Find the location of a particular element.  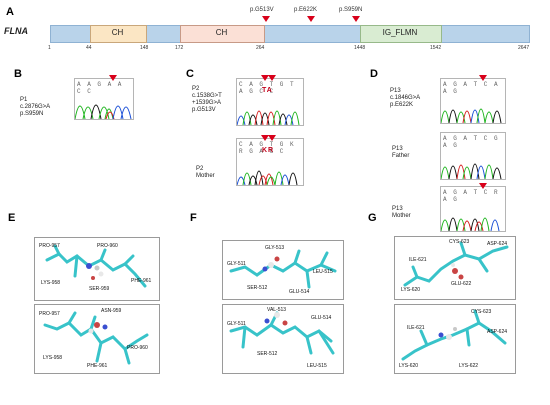

panel-b-label: B is located at coordinates (18, 74).